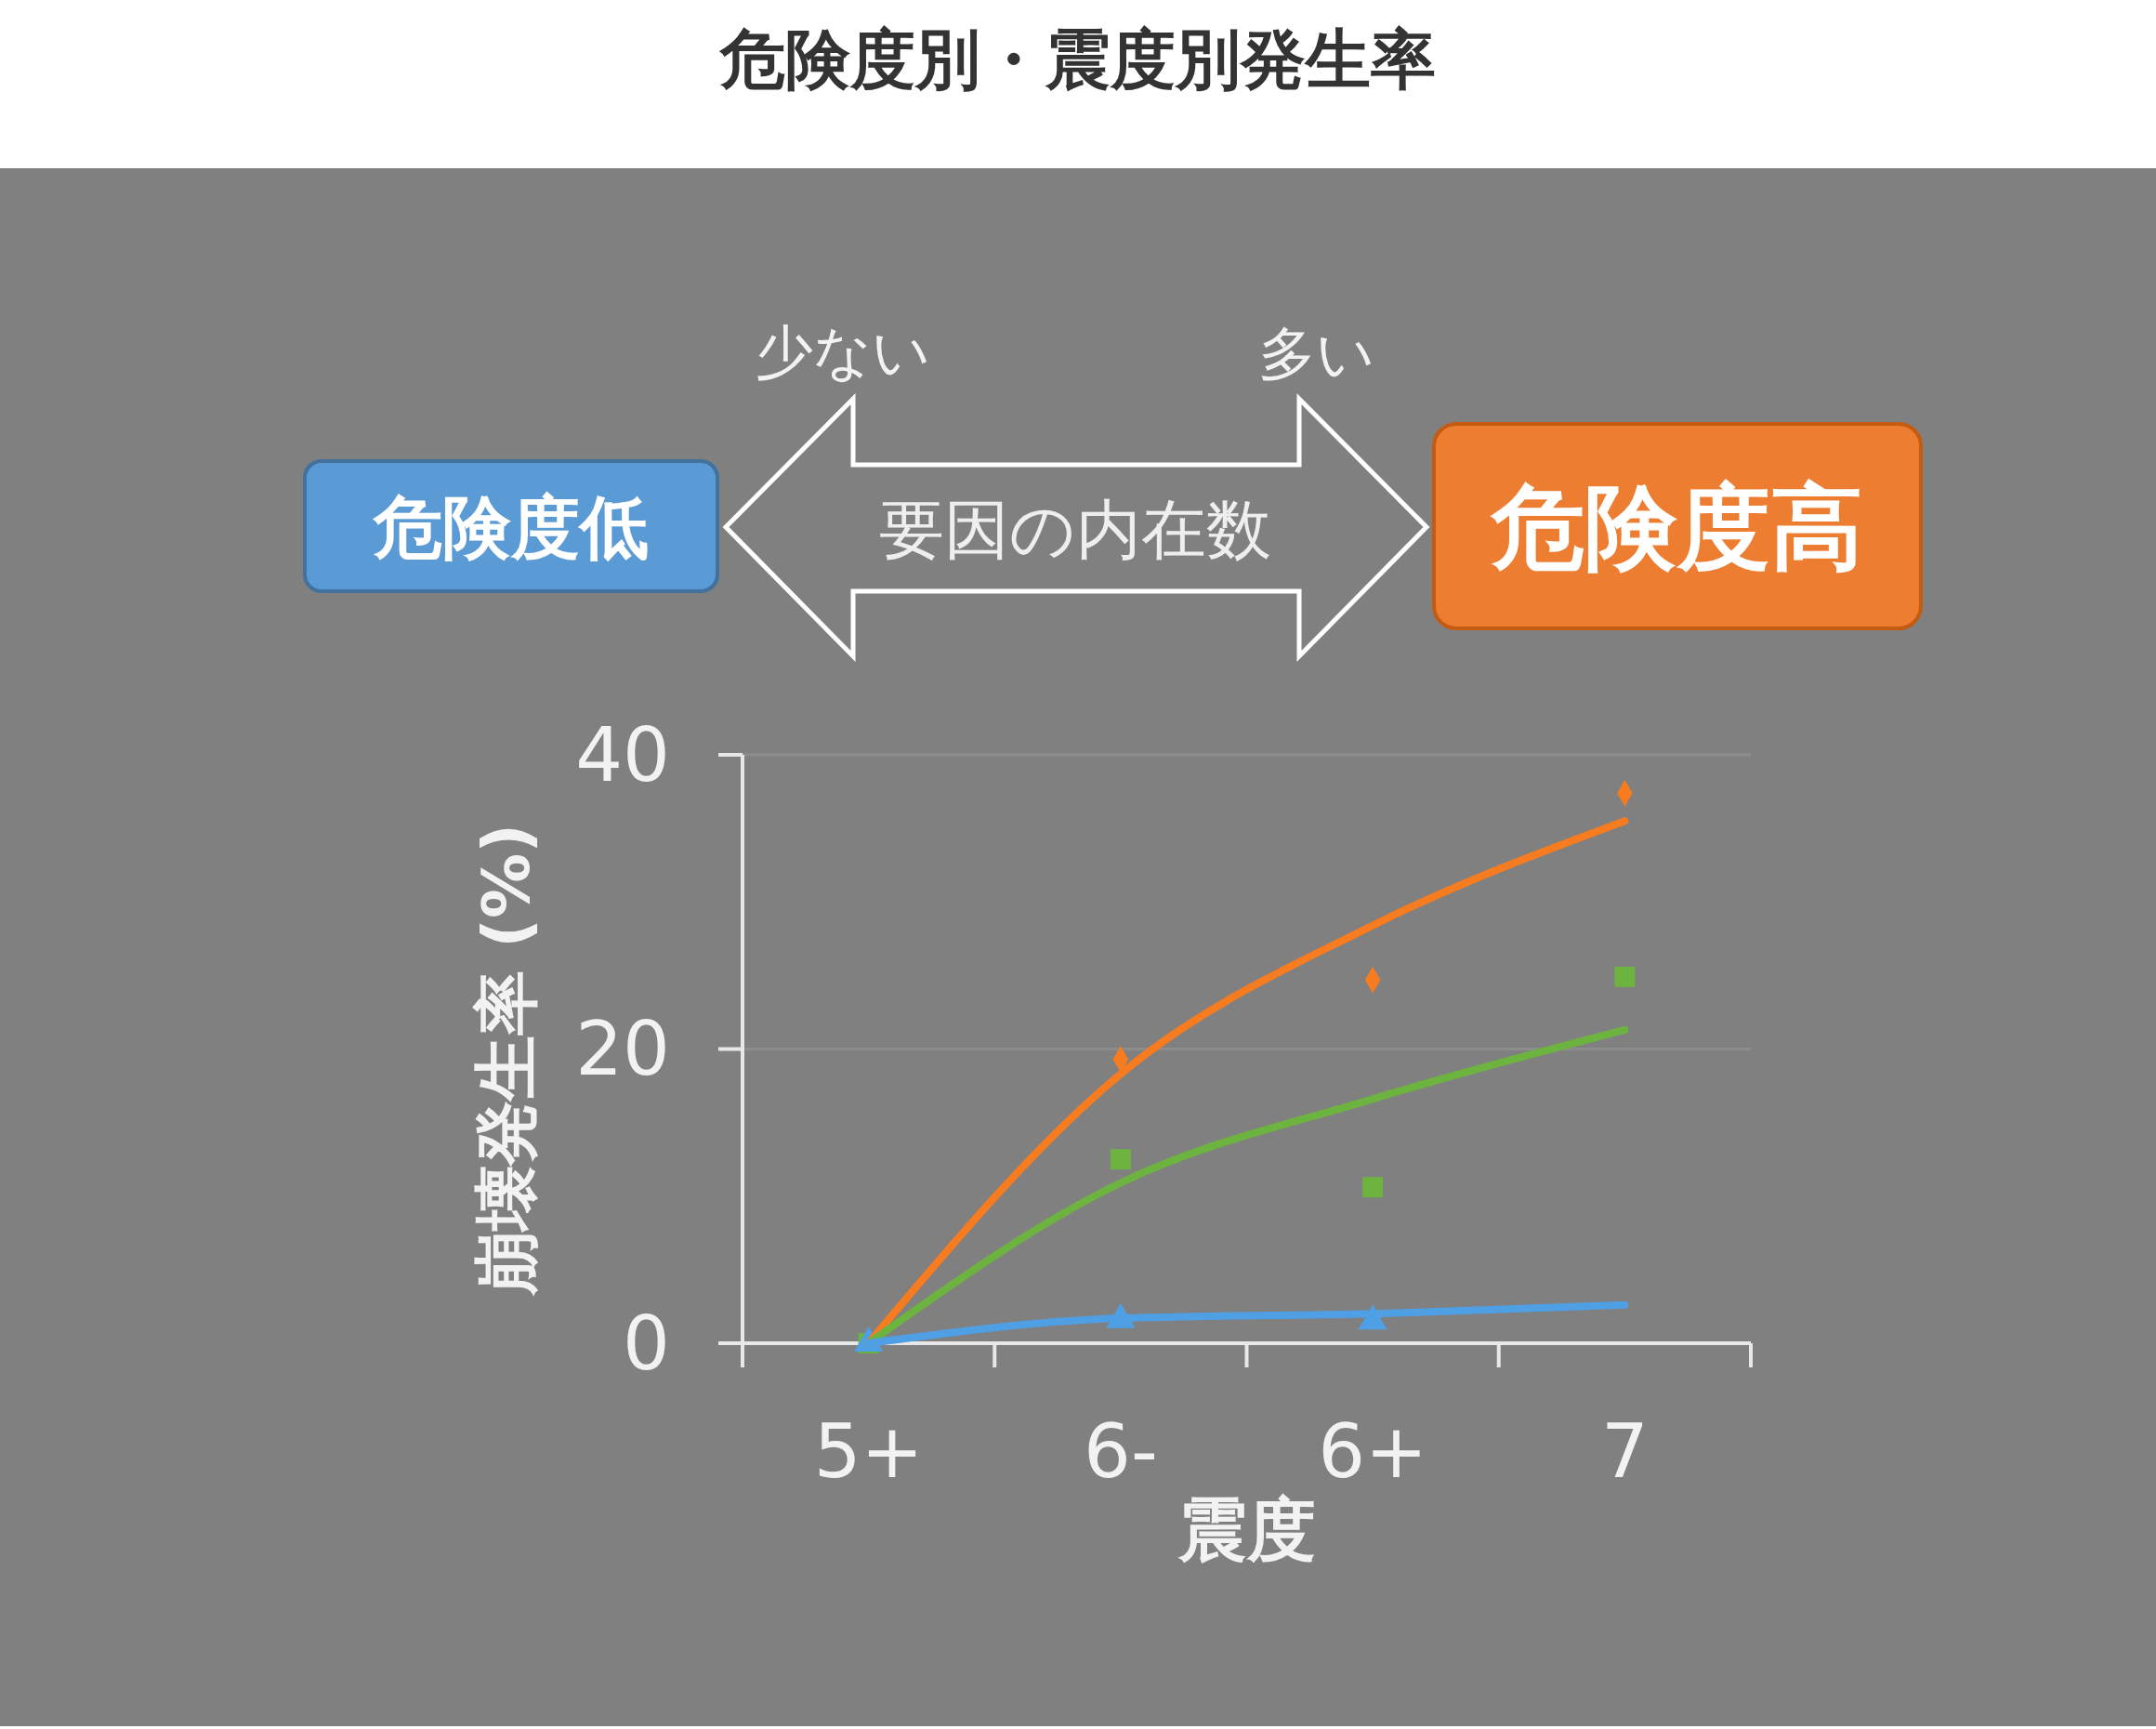 The width and height of the screenshot is (2156, 1729). What do you see at coordinates (1316, 353) in the screenshot?
I see `text: 多い` at bounding box center [1316, 353].